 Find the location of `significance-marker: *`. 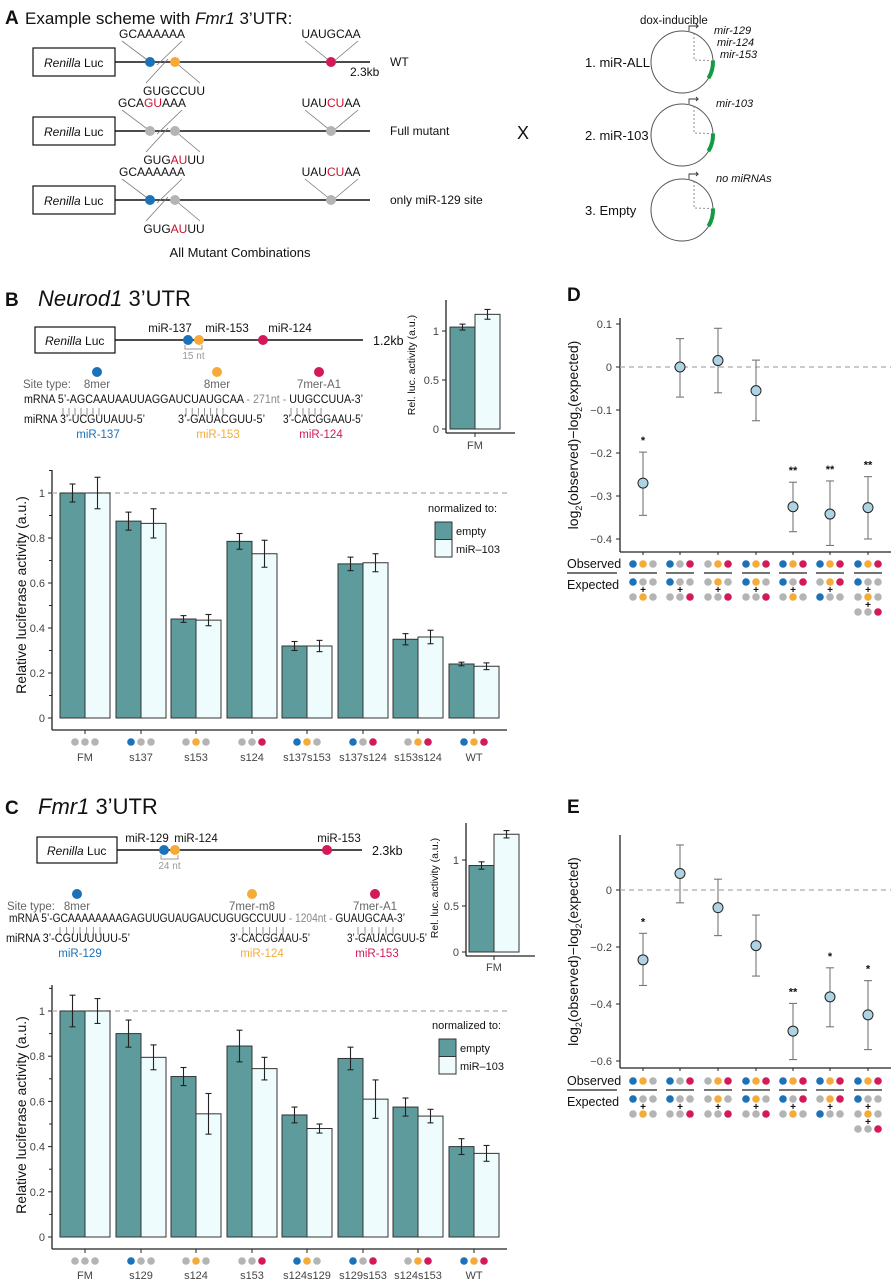

significance-marker: * is located at coordinates (868, 970).